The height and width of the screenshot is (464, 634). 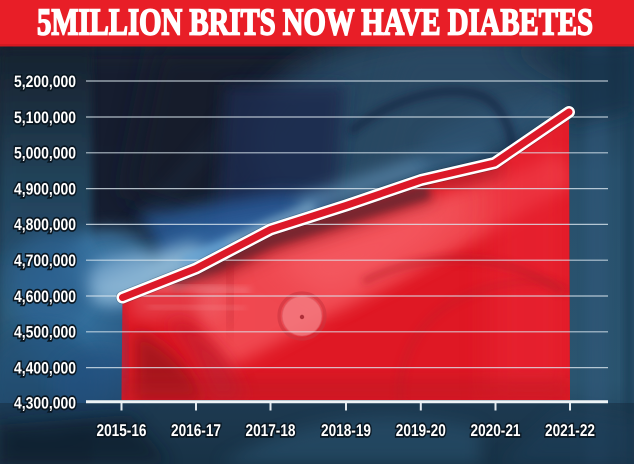 I want to click on svg-text: 2016-17, so click(x=196, y=430).